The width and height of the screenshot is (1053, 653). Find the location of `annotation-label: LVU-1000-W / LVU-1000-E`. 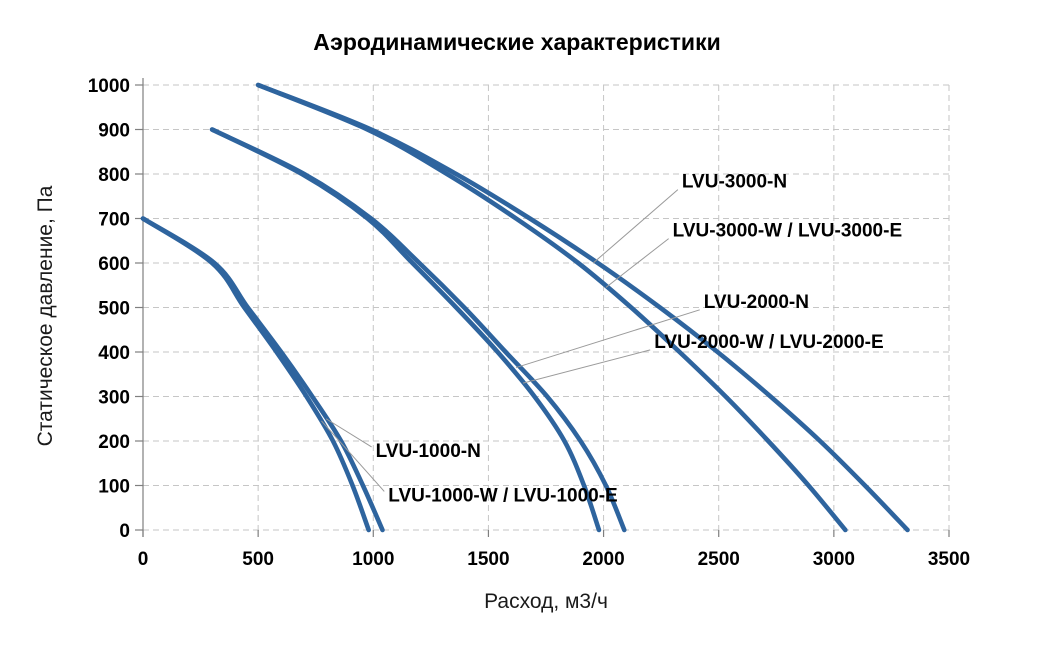

annotation-label: LVU-1000-W / LVU-1000-E is located at coordinates (502, 495).